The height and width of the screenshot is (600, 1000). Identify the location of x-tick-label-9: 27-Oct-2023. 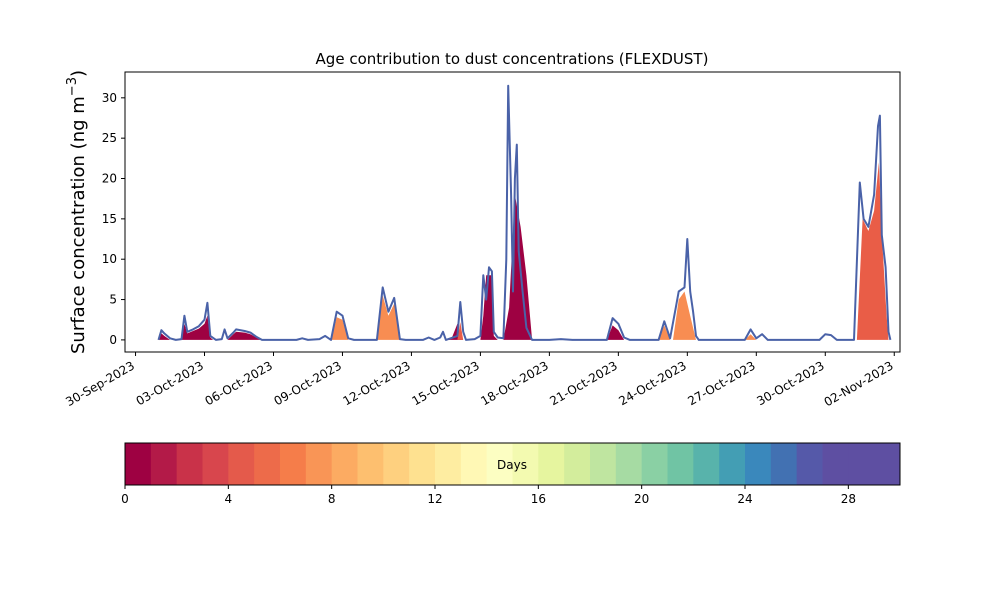
(721, 383).